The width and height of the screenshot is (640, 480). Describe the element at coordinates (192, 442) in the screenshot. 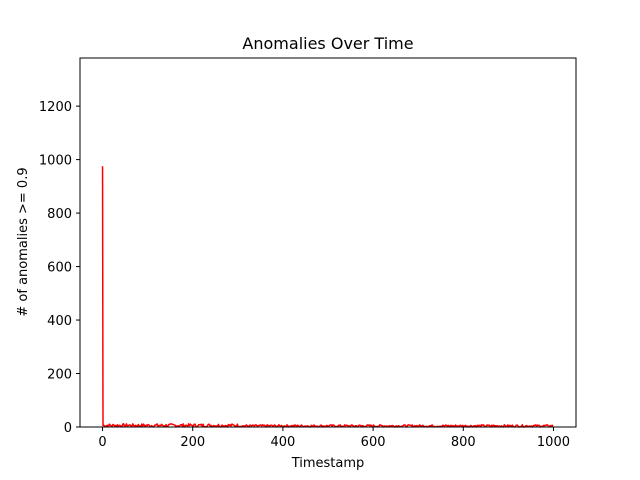

I see `x-tick-label: 200` at that location.